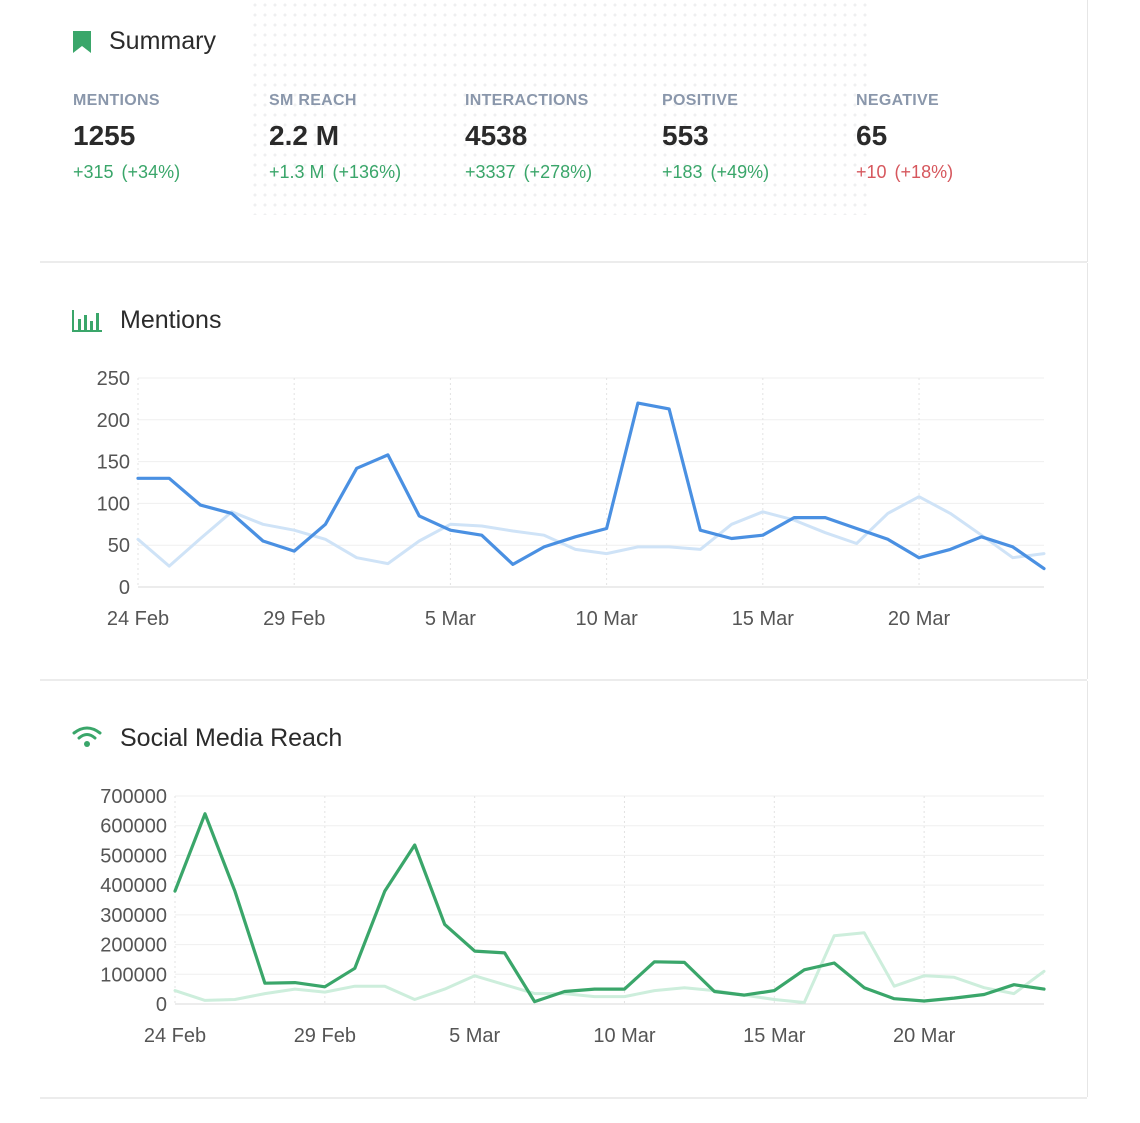 This screenshot has width=1140, height=1123. I want to click on y-tick-label: 200, so click(113, 421).